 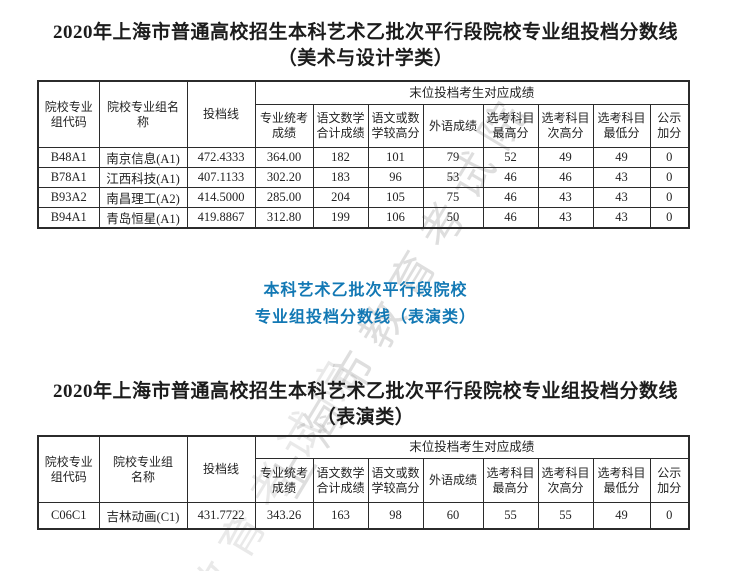 I want to click on cell-score: 75, so click(x=453, y=197).